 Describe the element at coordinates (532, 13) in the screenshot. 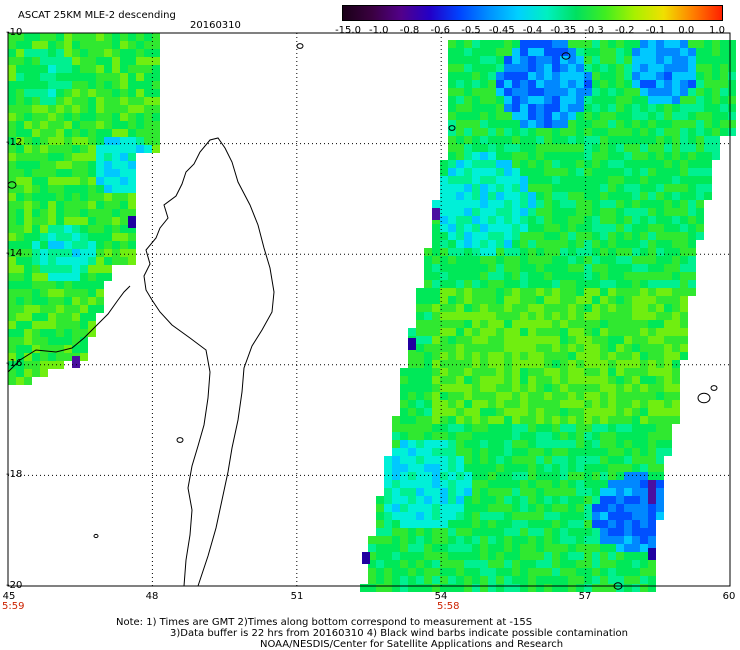

I see `color-scale-bar` at that location.